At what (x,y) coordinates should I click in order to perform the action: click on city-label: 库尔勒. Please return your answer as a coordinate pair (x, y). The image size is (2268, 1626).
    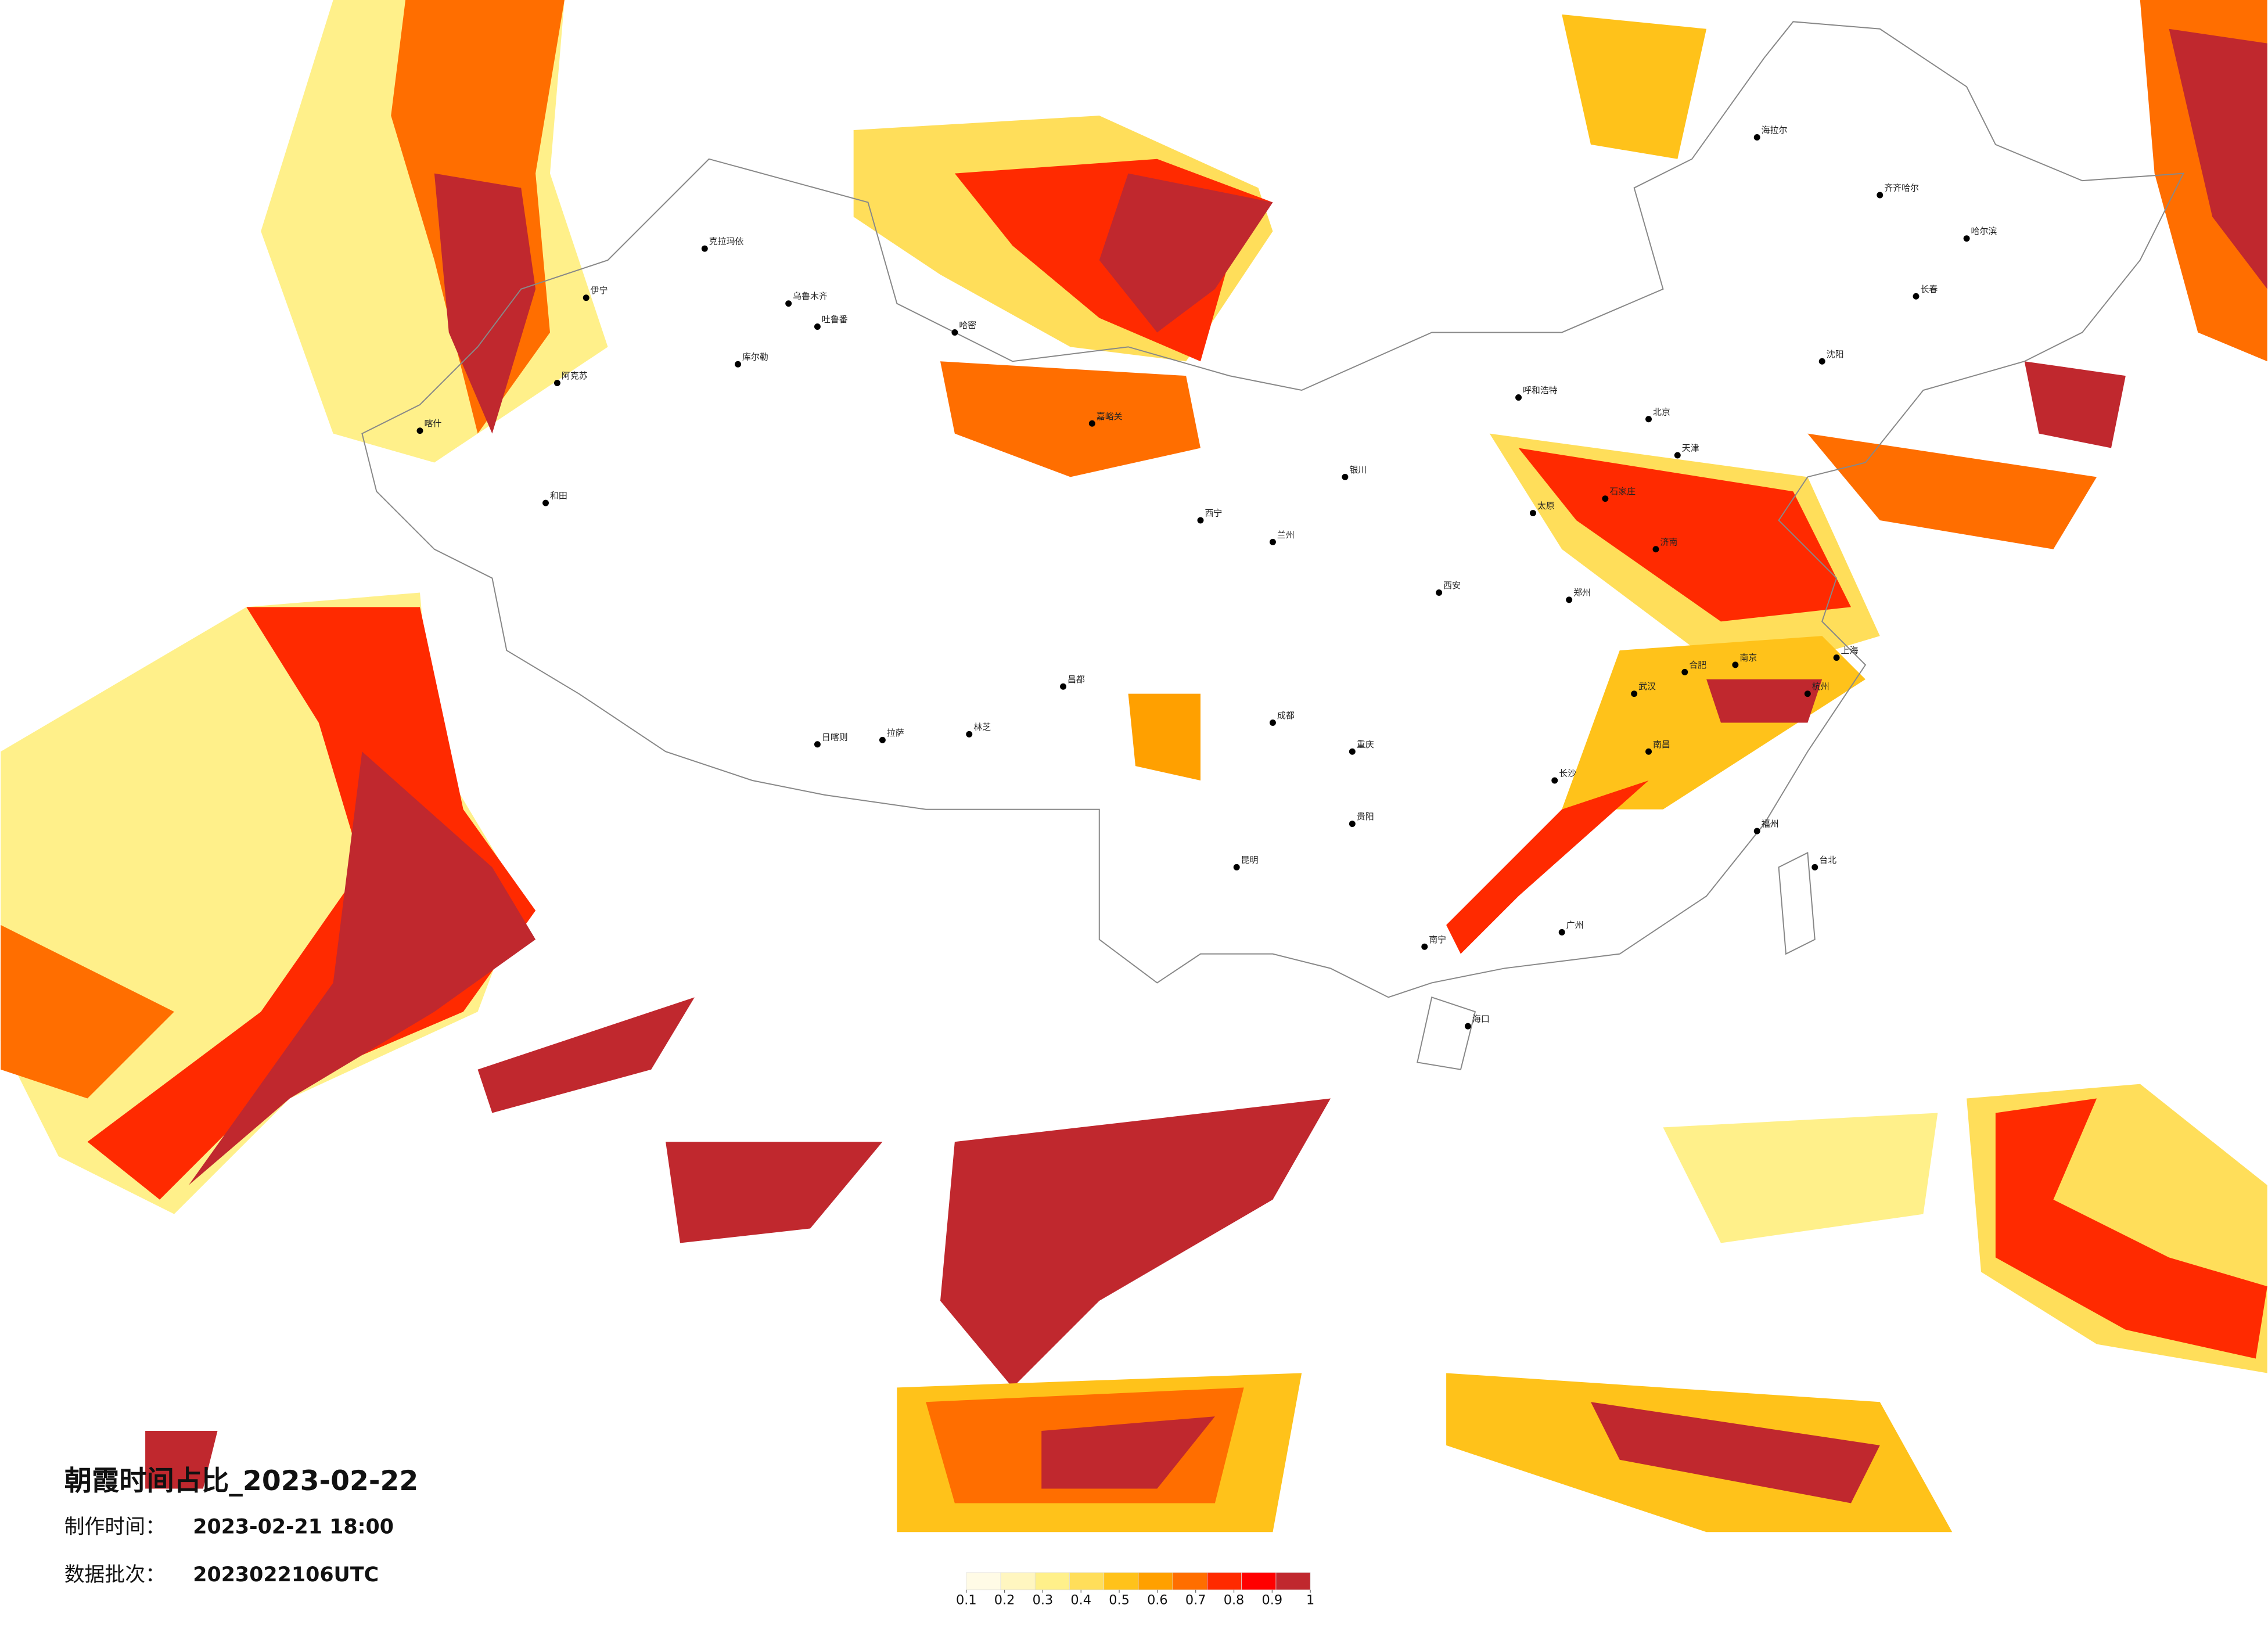
    Looking at the image, I should click on (755, 357).